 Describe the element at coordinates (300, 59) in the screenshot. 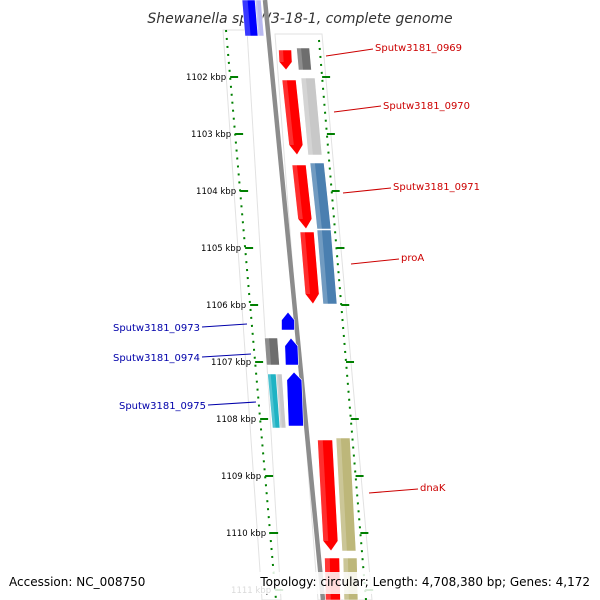

I see `cds-block-sputw3181-0969-highlight` at that location.